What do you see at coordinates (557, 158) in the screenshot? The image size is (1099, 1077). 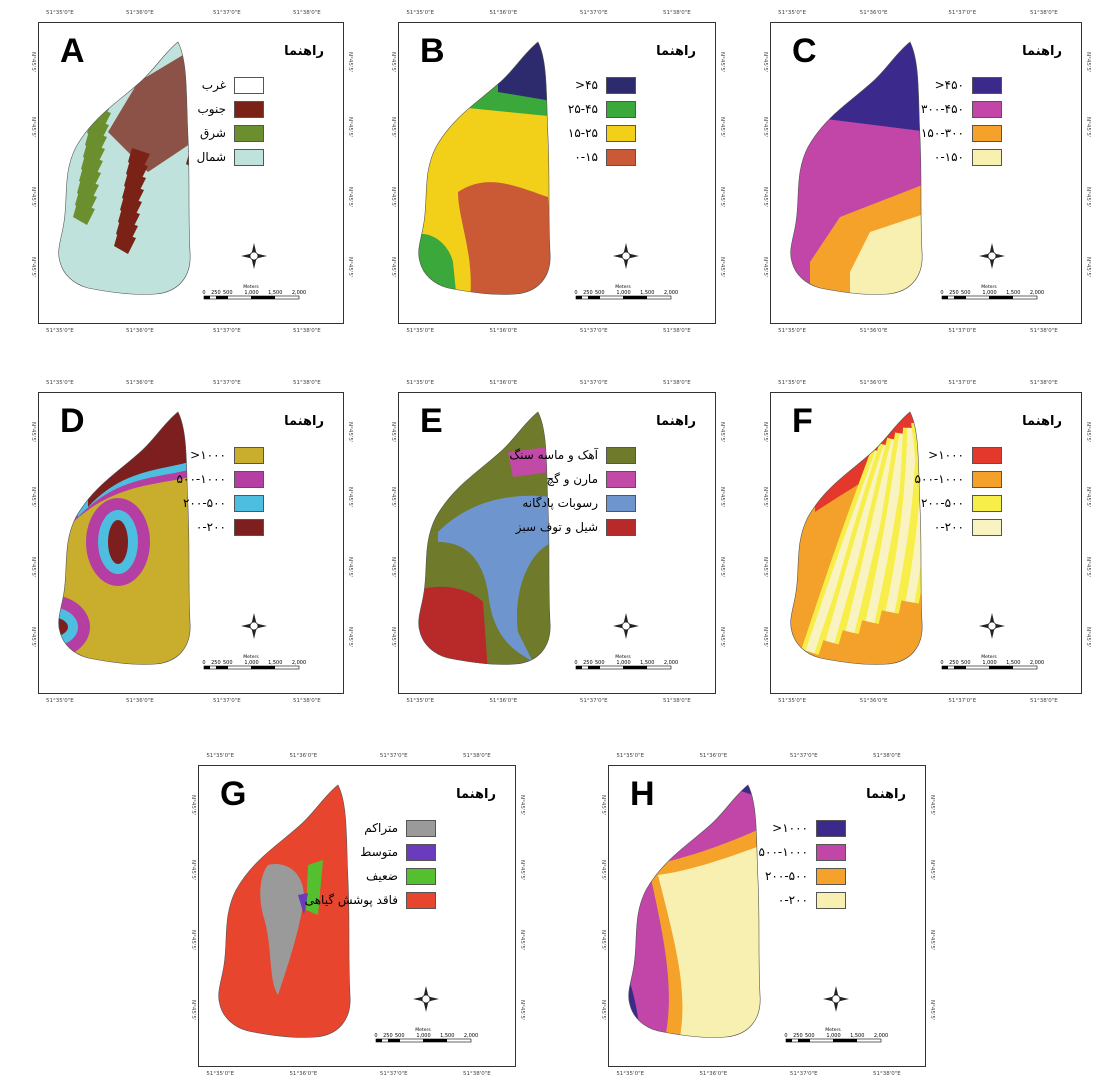 I see `legend-item: ۰-۱۵` at bounding box center [557, 158].